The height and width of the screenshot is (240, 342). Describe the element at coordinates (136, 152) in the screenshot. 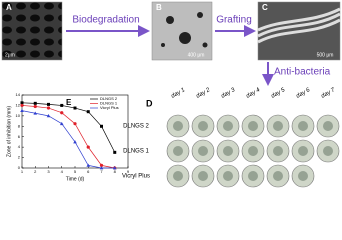

I see `row-label: DLNGS 1` at that location.